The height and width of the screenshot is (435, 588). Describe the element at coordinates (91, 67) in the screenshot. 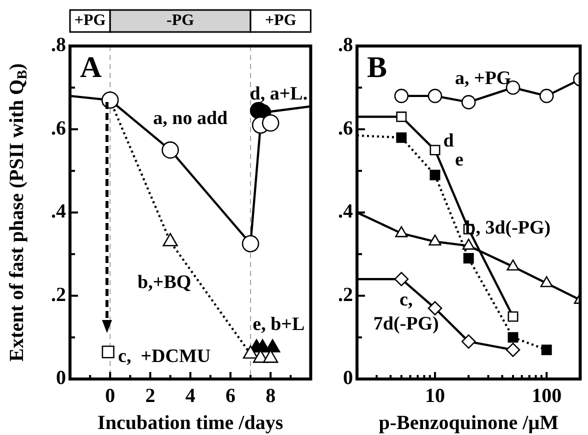

I see `annotation: A` at that location.